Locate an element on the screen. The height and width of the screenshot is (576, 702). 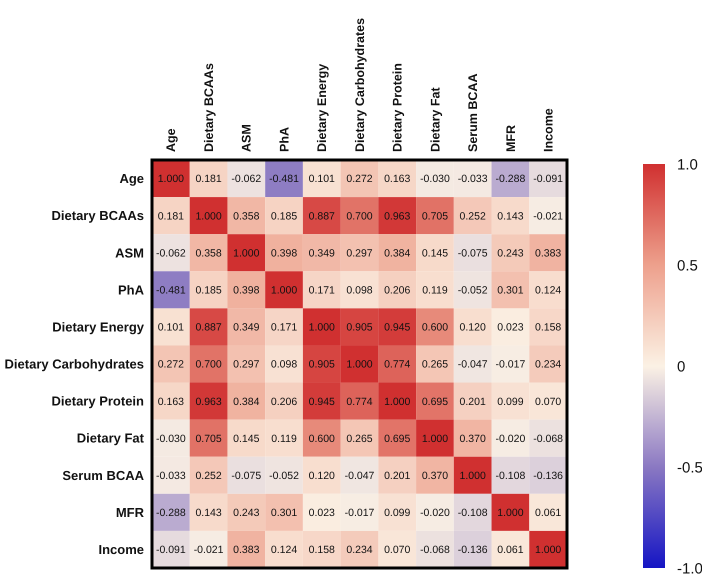
data-label: -0.033 is located at coordinates (473, 179).